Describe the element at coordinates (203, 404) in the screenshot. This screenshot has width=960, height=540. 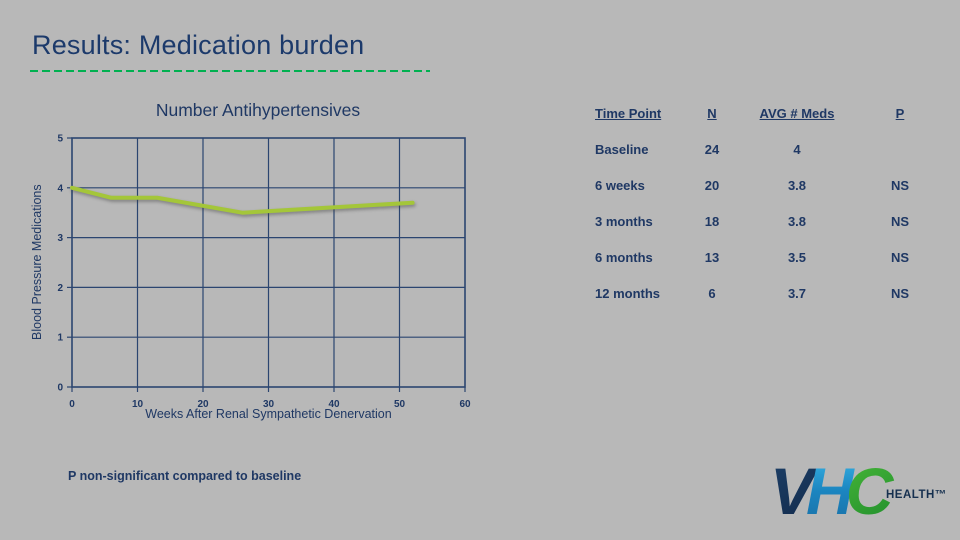
I see `x-tick-label: 20` at that location.